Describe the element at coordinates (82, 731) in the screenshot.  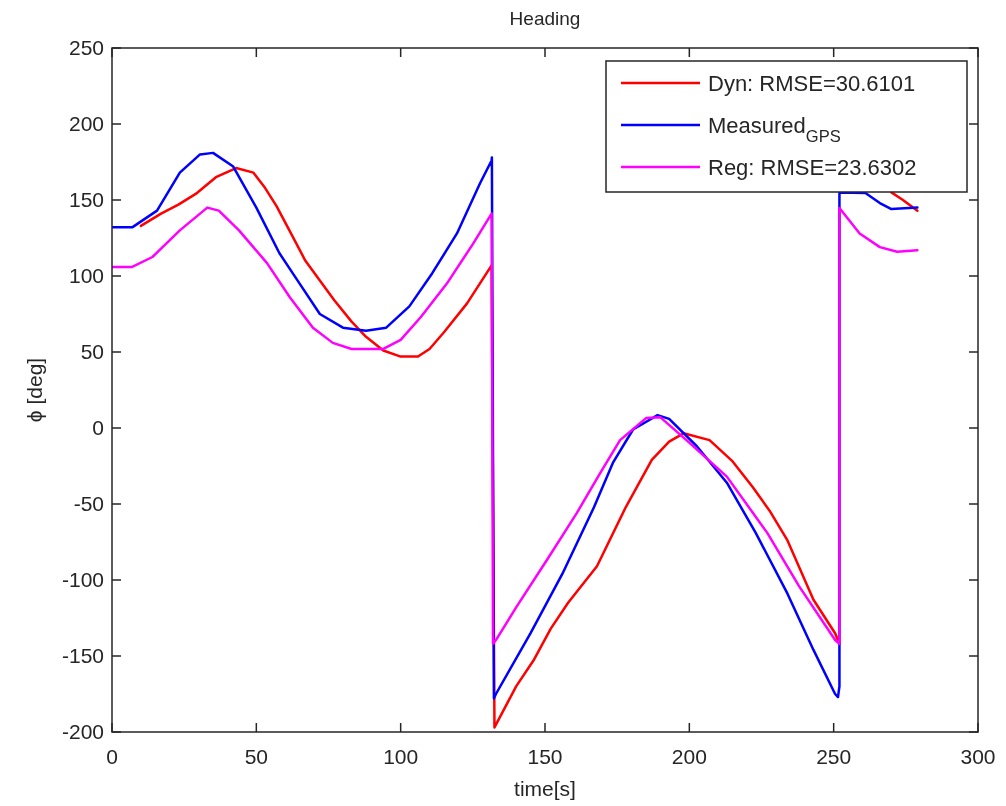
I see `y-tick-label: -200` at that location.